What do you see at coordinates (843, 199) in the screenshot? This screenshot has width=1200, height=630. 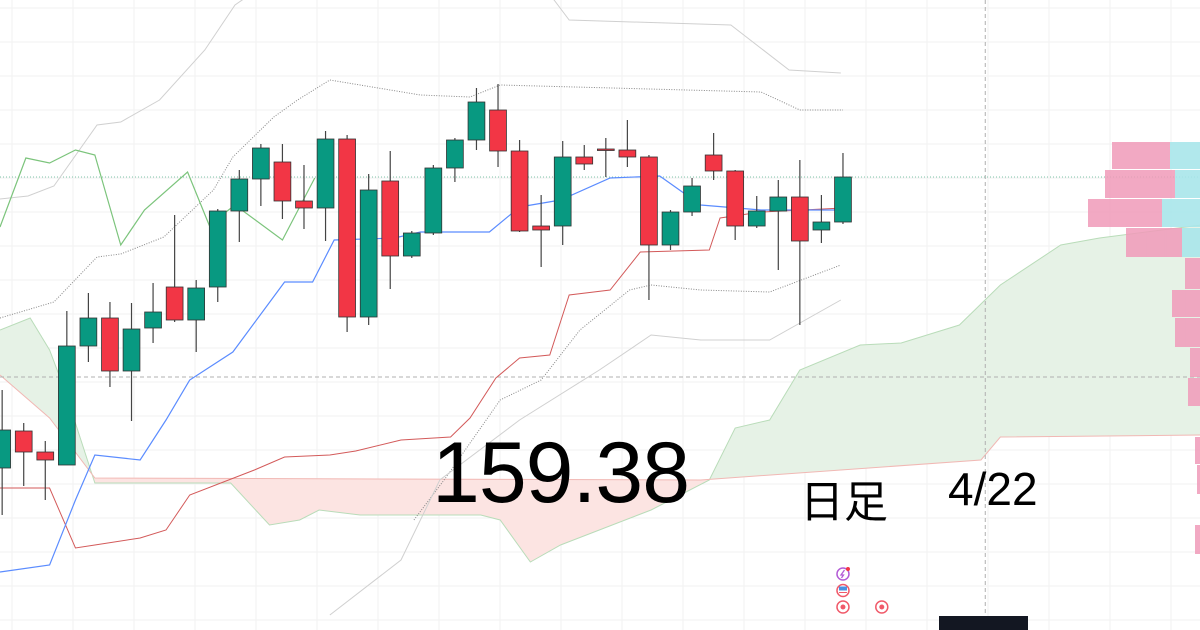 I see `candle-up` at bounding box center [843, 199].